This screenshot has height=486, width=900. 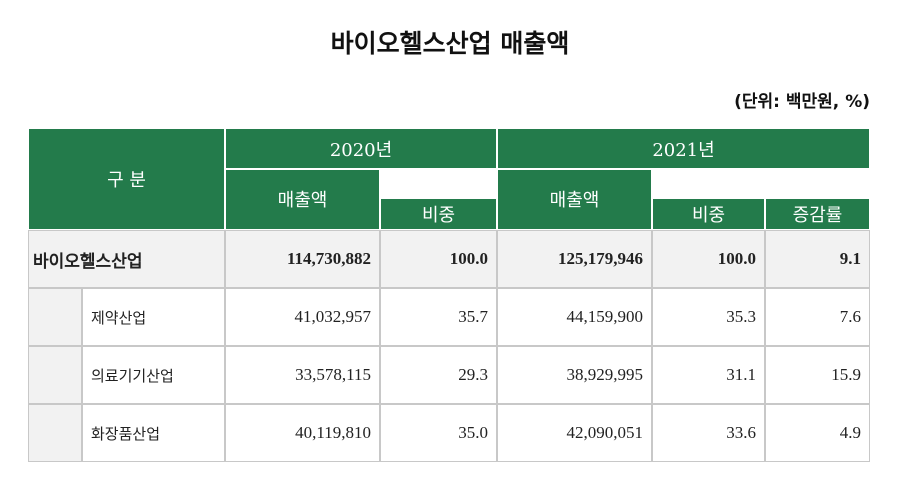 What do you see at coordinates (802, 101) in the screenshot?
I see `unit-note: (단위: 백만원, %)` at bounding box center [802, 101].